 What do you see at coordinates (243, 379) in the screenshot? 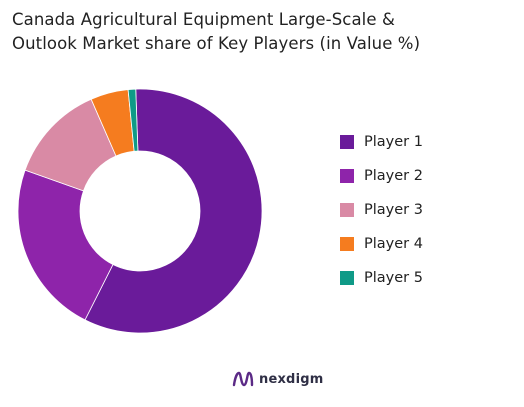
I see `nexdigm-logo-icon` at bounding box center [243, 379].